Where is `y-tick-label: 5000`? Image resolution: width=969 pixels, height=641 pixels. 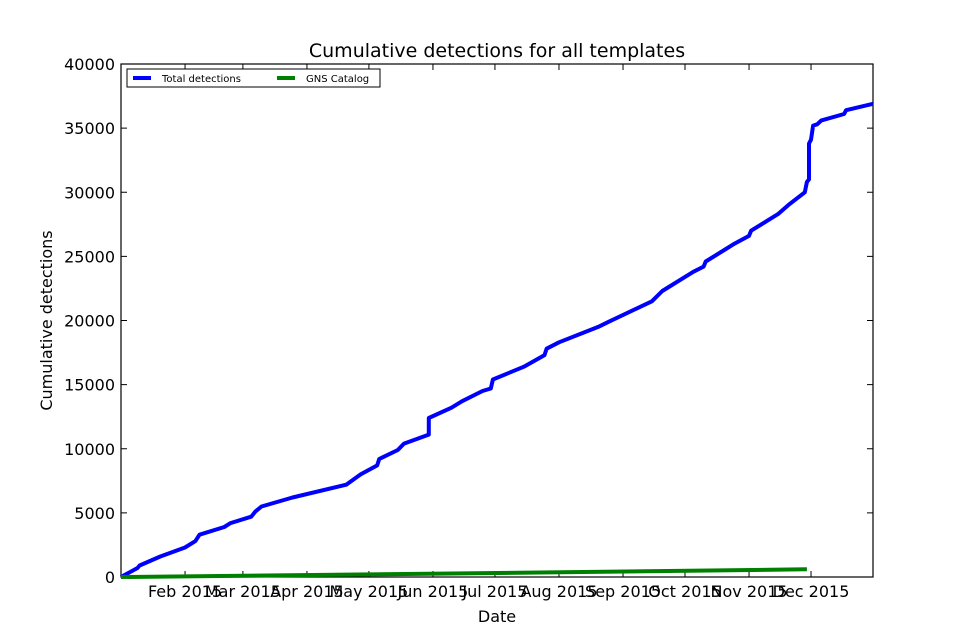 y-tick-label: 5000 is located at coordinates (94, 513).